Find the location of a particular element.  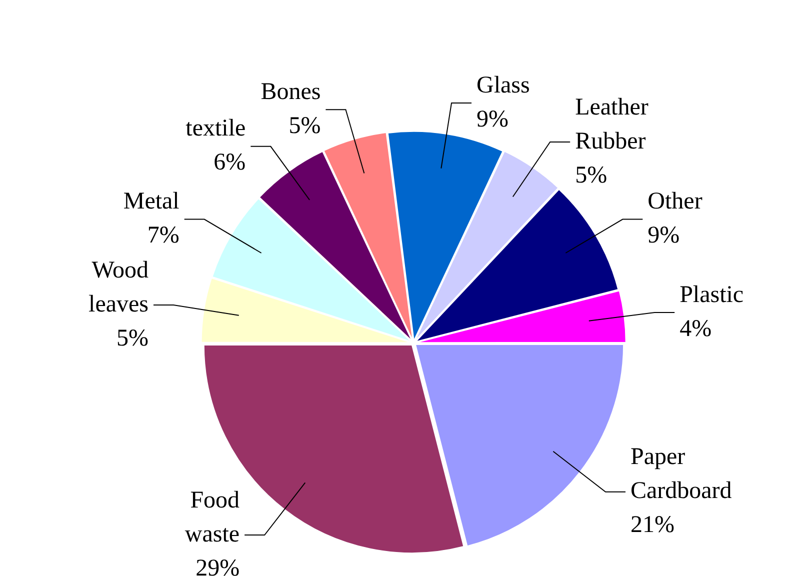

data-label: 21% is located at coordinates (652, 525).